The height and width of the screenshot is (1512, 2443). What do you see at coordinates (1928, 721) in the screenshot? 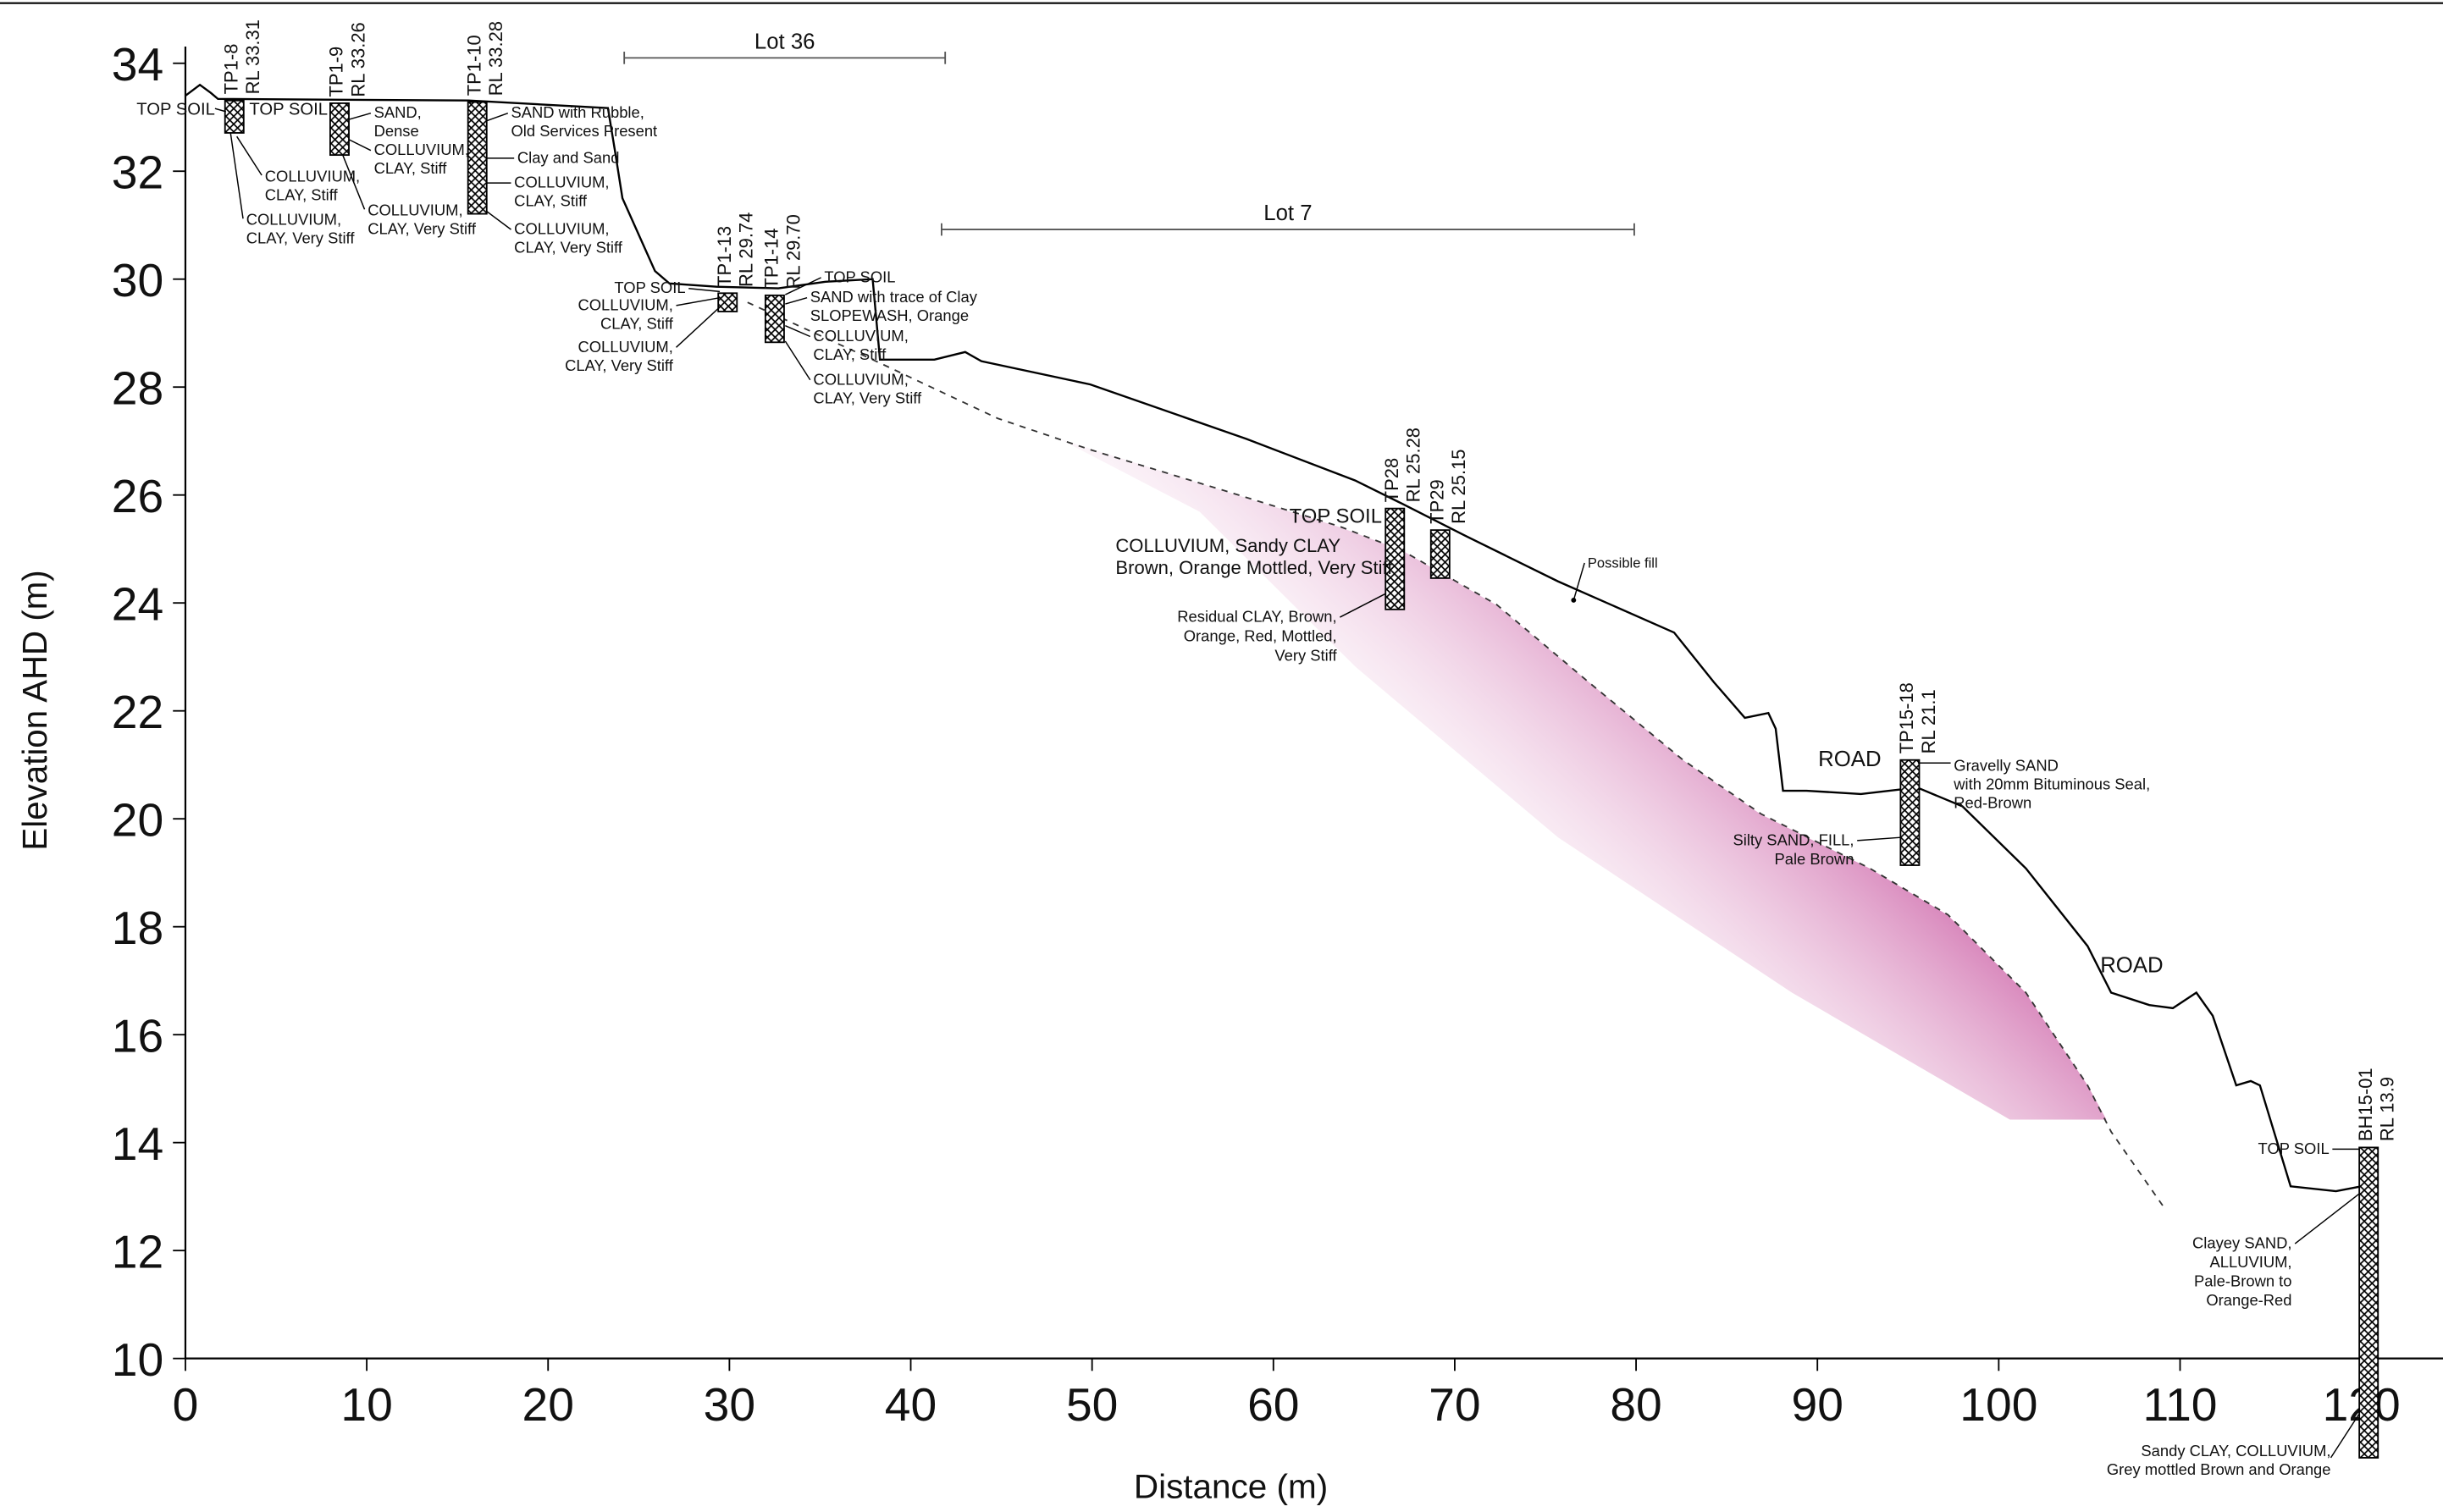
I see `borehole-rl: RL 21.1` at bounding box center [1928, 721].